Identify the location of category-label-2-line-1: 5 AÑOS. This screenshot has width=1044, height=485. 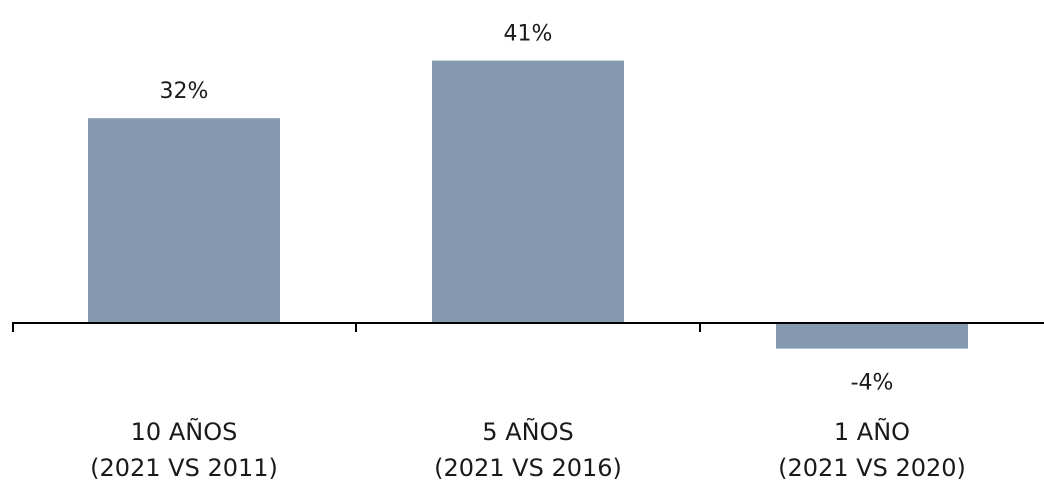
(527, 431).